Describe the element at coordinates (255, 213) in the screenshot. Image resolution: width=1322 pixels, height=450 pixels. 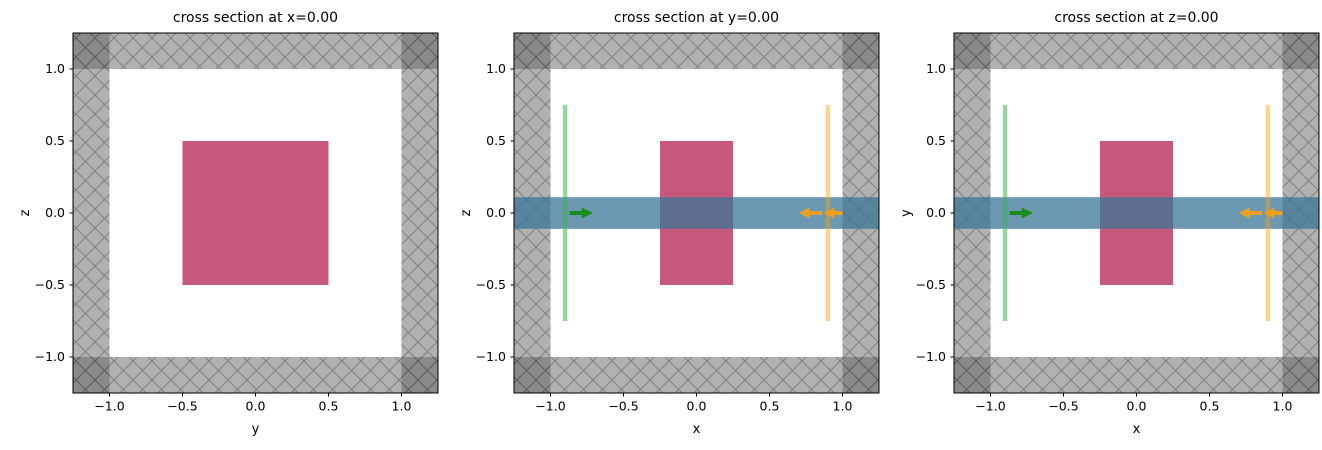
I see `structure-block` at that location.